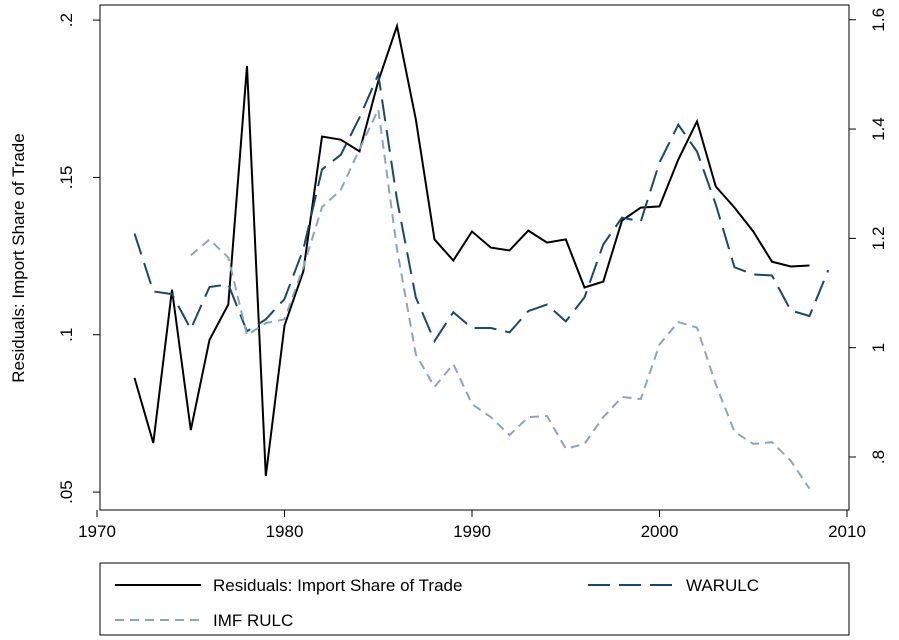 The width and height of the screenshot is (899, 640). What do you see at coordinates (66, 20) in the screenshot?
I see `y-tick-label: .2` at bounding box center [66, 20].